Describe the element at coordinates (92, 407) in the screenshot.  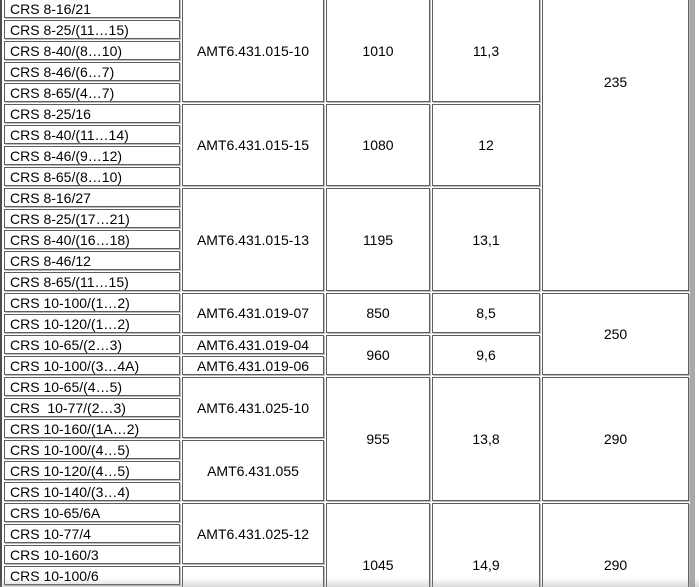
I see `model-cell: CRS 10-77/(2…3)` at that location.